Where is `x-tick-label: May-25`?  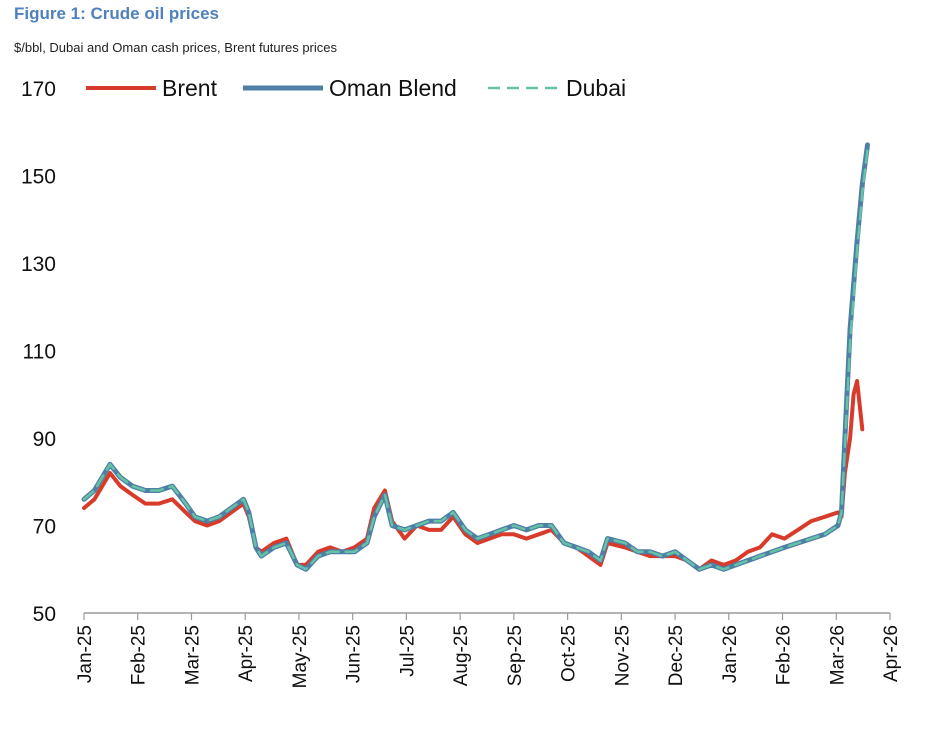
x-tick-label: May-25 is located at coordinates (300, 656).